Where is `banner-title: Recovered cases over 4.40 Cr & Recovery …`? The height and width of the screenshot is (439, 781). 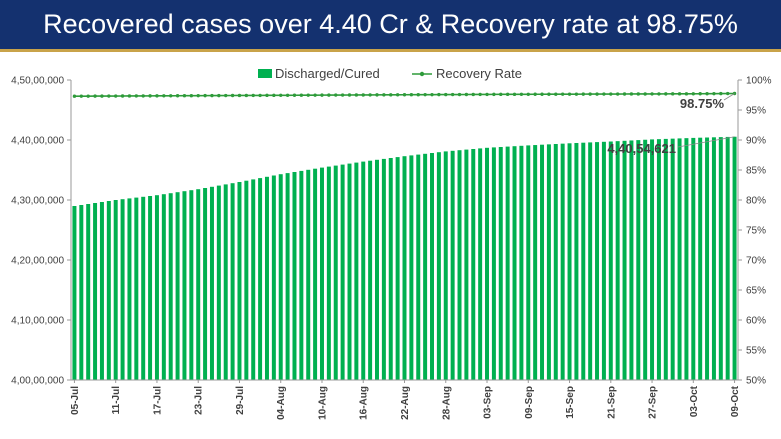
banner-title: Recovered cases over 4.40 Cr & Recovery … is located at coordinates (390, 24).